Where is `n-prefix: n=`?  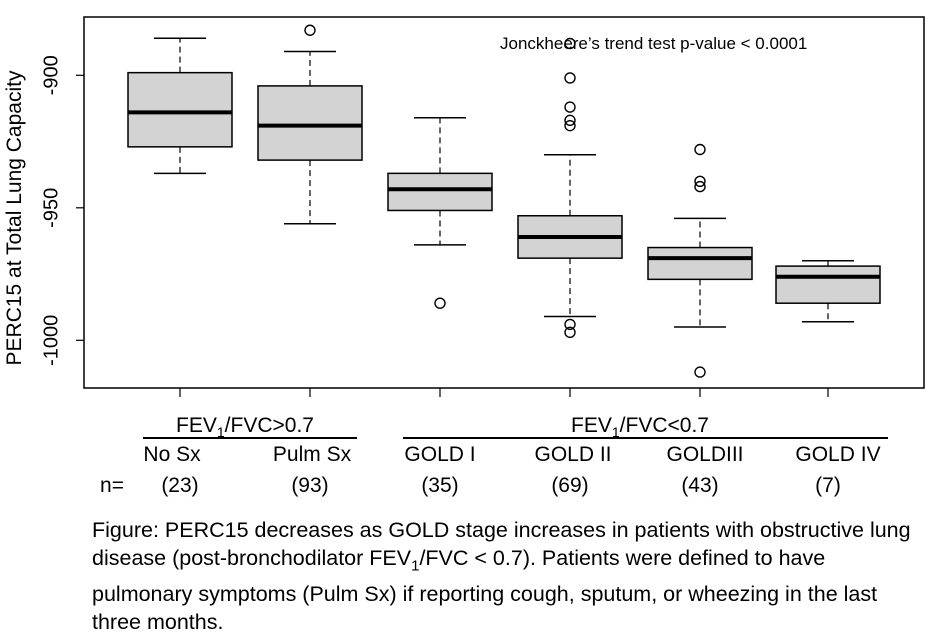
n-prefix: n= is located at coordinates (112, 485).